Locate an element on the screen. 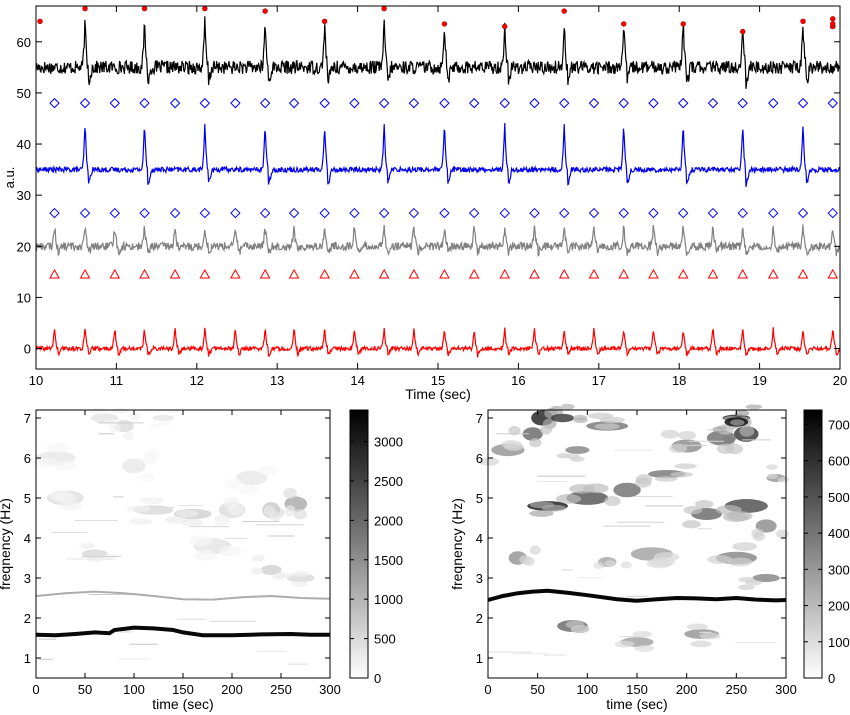 Image resolution: width=850 pixels, height=715 pixels. y-tick-label: 6 is located at coordinates (27, 458).